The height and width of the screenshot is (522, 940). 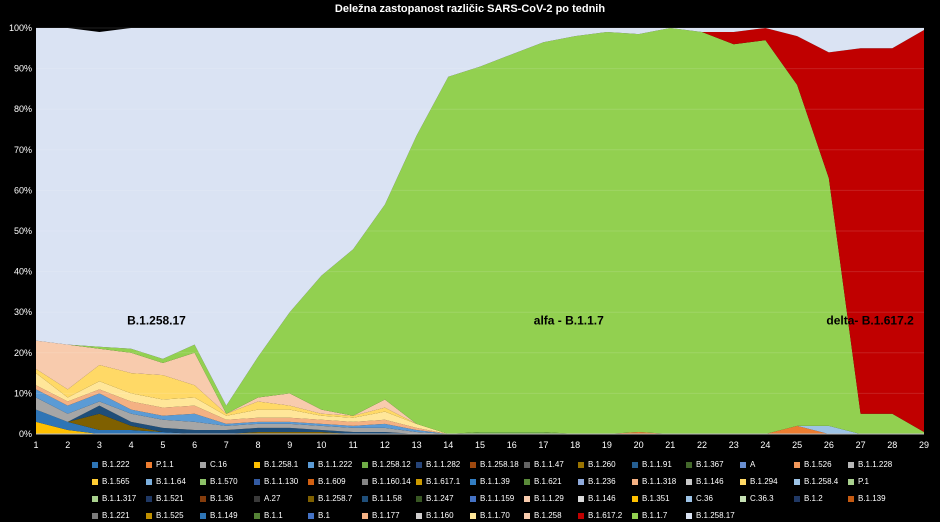 What do you see at coordinates (23, 231) in the screenshot?
I see `y-tick-label: 50%` at bounding box center [23, 231].